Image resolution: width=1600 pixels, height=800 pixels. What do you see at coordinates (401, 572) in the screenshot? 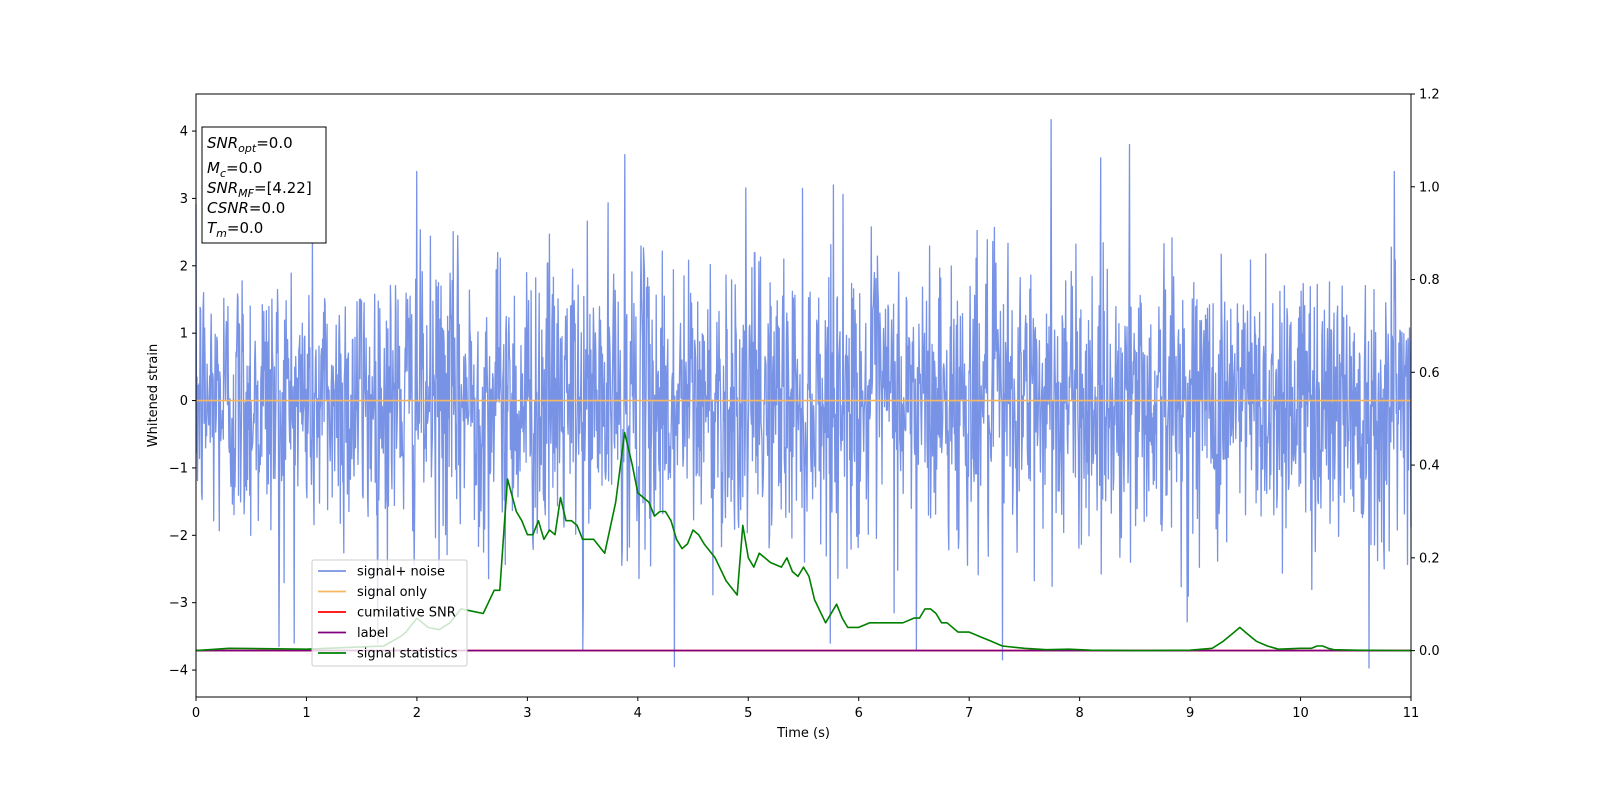
I see `legend-label: signal+ noise` at bounding box center [401, 572].